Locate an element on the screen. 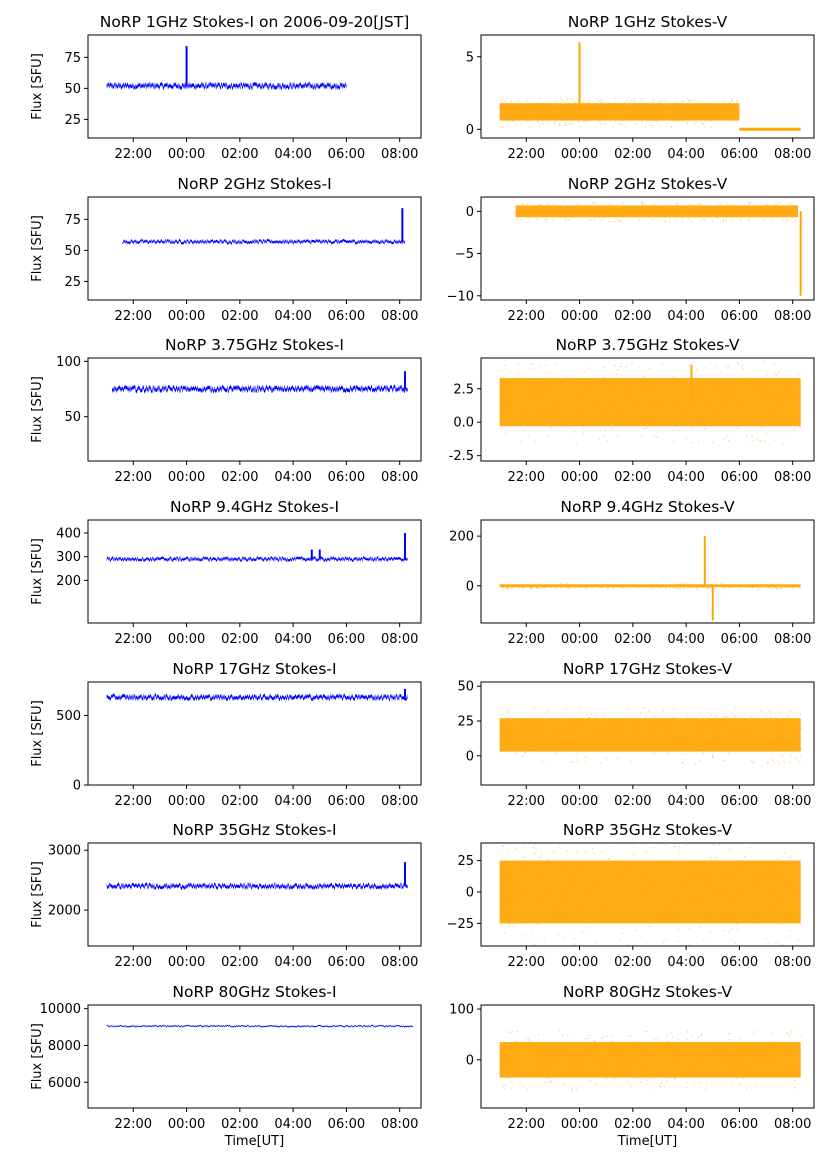 The width and height of the screenshot is (827, 1169). data-series is located at coordinates (650, 1060).